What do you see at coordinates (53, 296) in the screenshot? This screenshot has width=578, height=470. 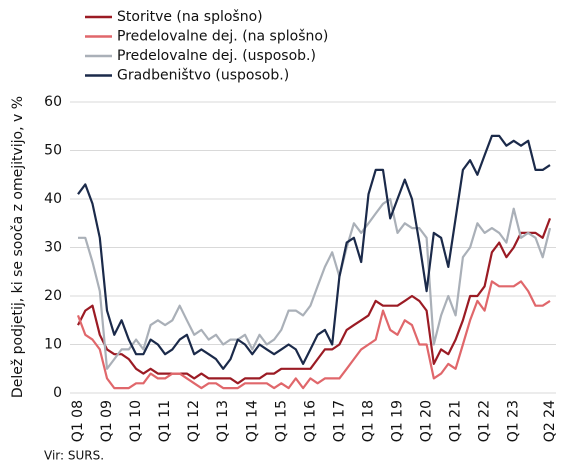 I see `y-tick-label: 20` at bounding box center [53, 296].